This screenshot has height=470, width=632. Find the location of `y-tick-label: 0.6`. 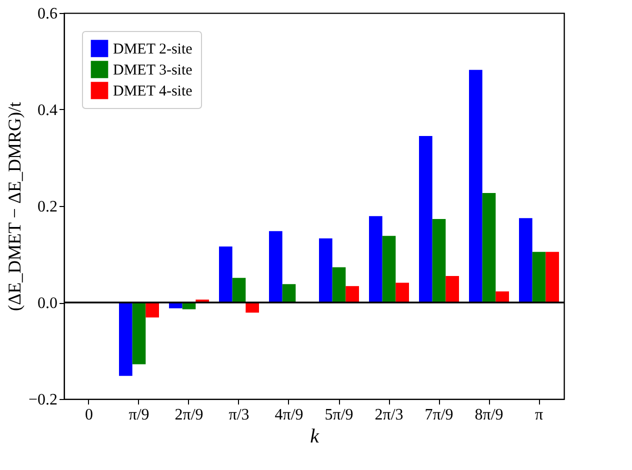

y-tick-label: 0.6 is located at coordinates (48, 14).